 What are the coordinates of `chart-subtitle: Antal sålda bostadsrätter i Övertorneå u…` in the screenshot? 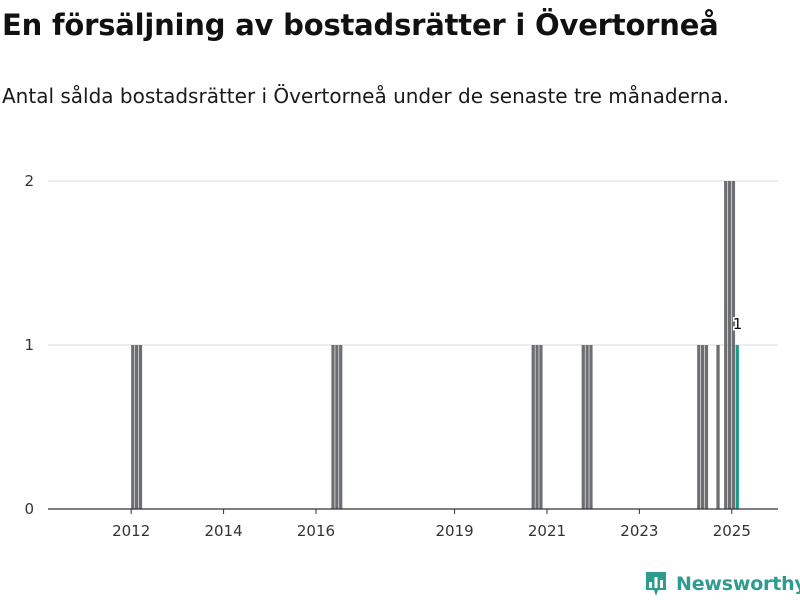 It's located at (366, 96).